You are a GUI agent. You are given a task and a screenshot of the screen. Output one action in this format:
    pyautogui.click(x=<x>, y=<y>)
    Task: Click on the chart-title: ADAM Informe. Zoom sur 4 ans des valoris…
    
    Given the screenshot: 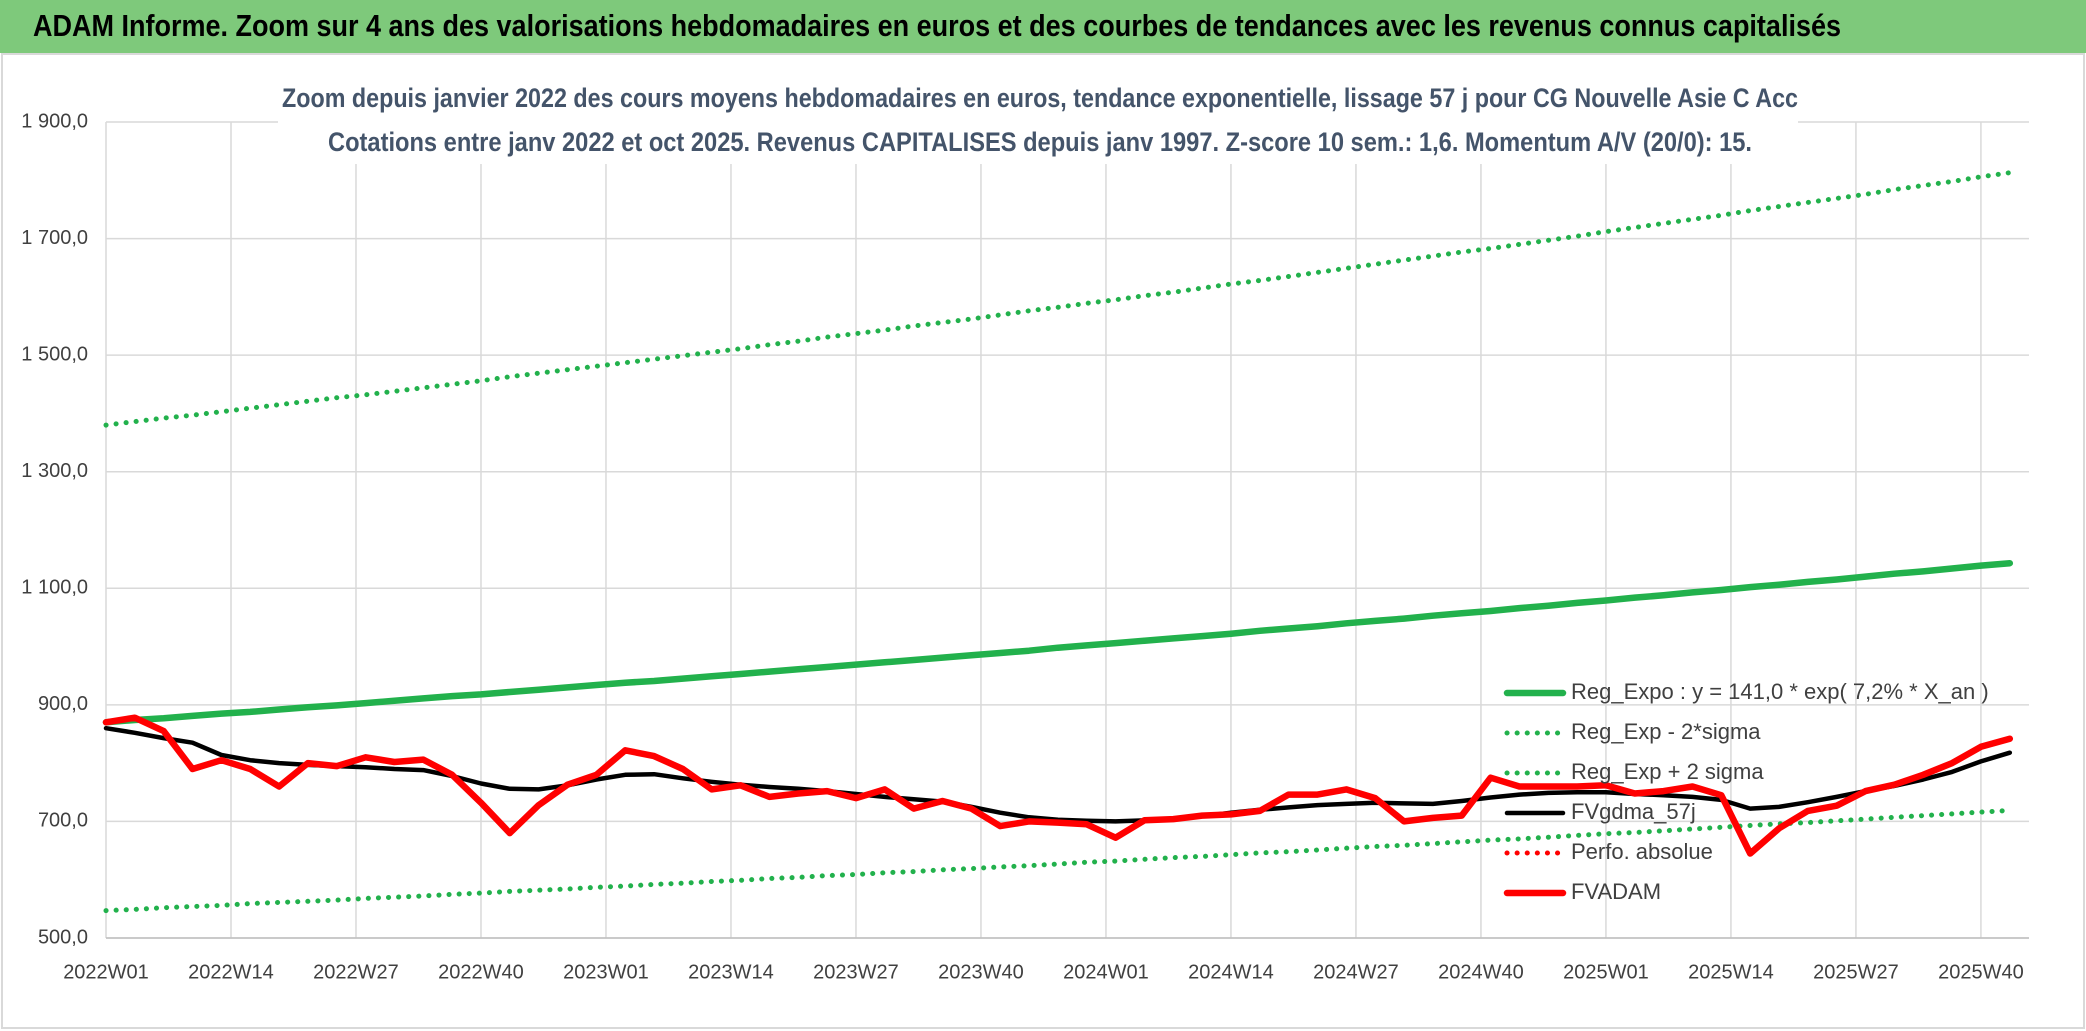 What is the action you would take?
    pyautogui.click(x=937, y=25)
    